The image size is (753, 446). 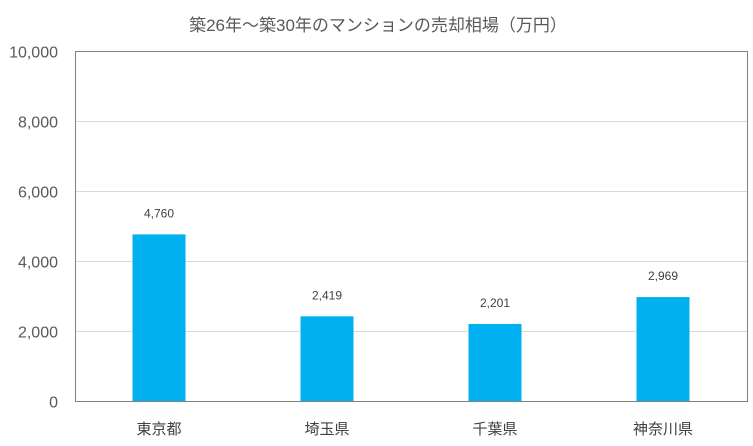 What do you see at coordinates (159, 213) in the screenshot?
I see `data-label: 4,760` at bounding box center [159, 213].